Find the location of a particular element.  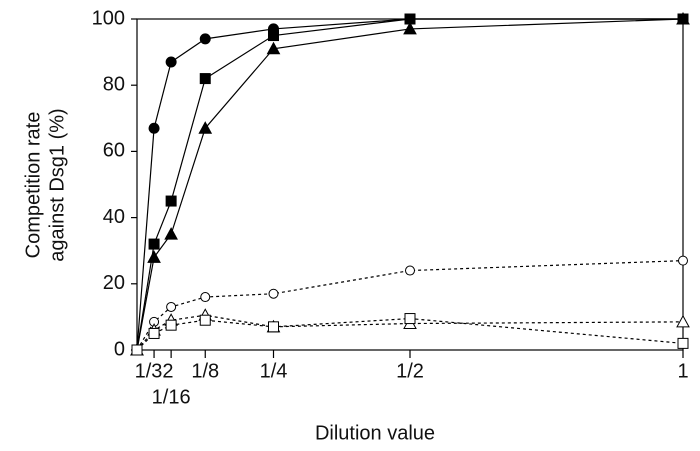

y-tick-label: 80 is located at coordinates (114, 84).